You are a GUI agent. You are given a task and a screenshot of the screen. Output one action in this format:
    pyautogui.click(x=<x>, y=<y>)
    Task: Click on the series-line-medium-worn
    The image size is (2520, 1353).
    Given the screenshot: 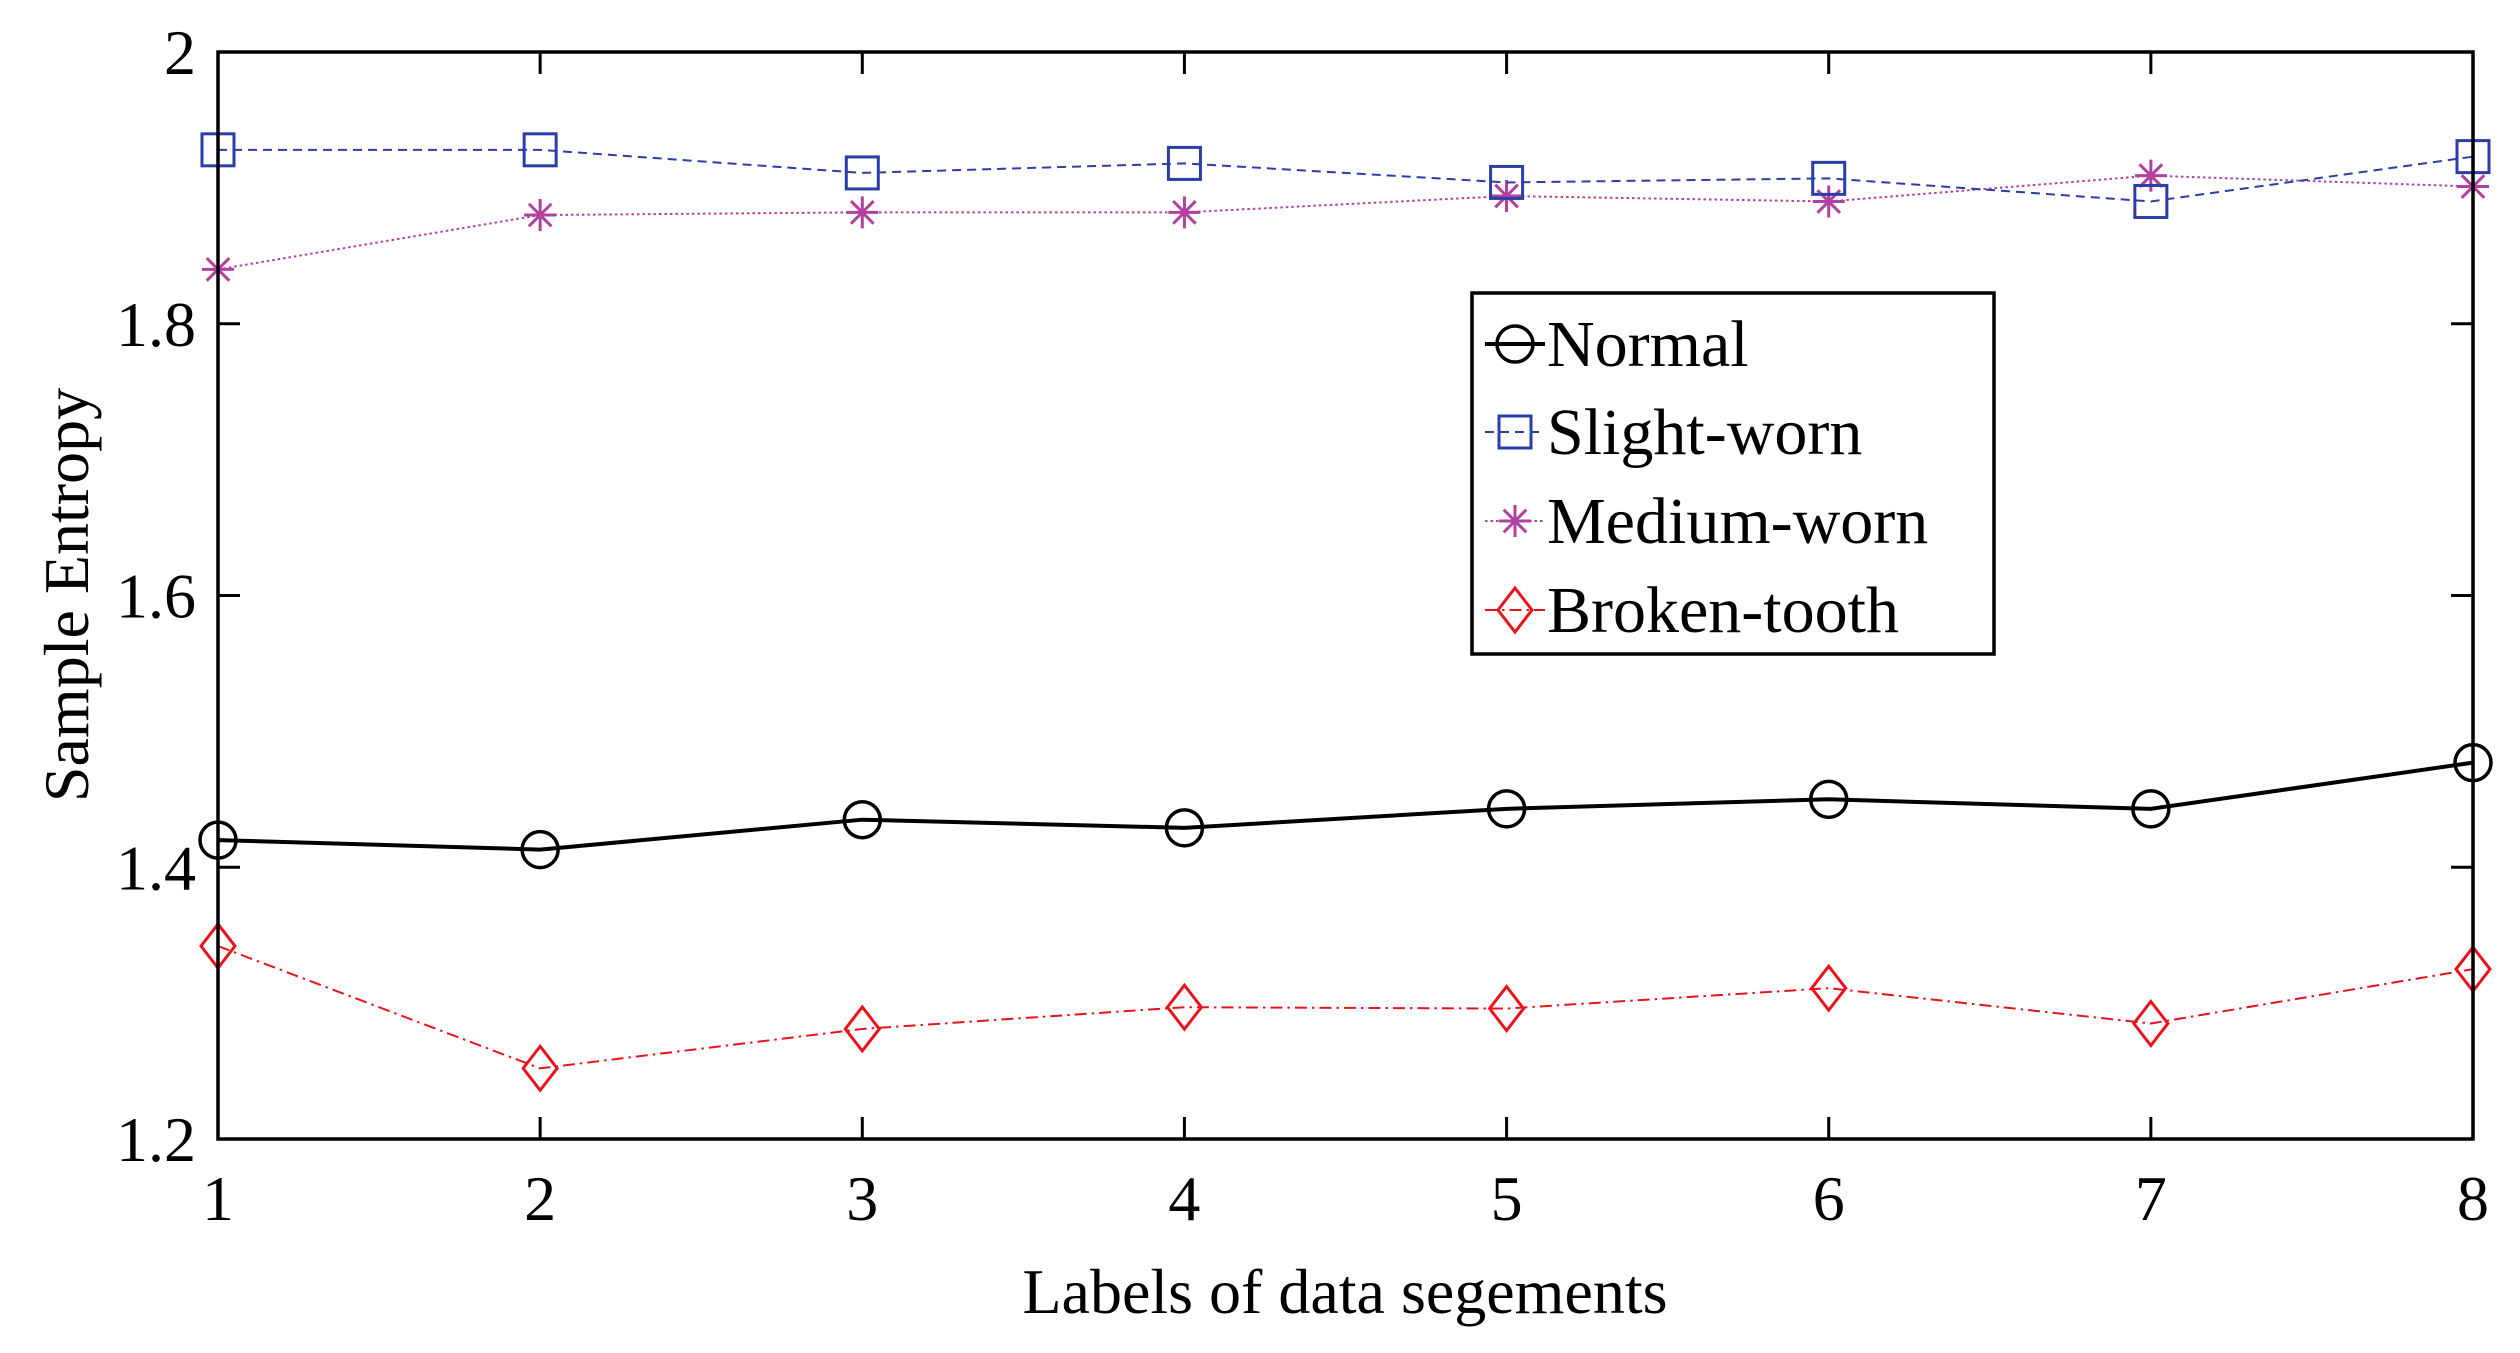 What is the action you would take?
    pyautogui.click(x=1345, y=222)
    